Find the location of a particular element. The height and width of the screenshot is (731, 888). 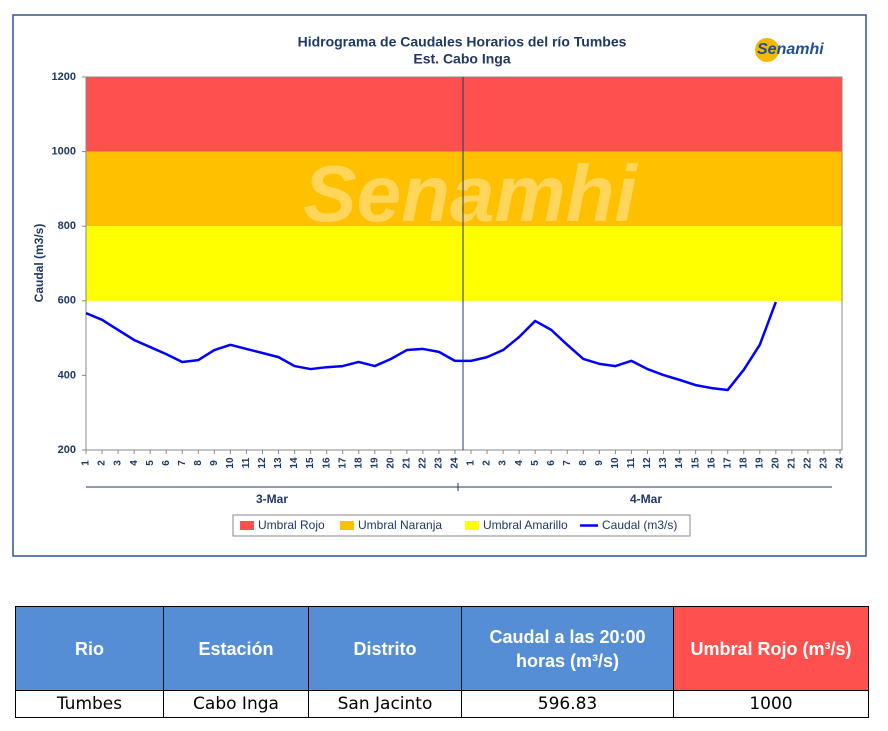

chart-subtitle: Est. Cabo Inga is located at coordinates (461, 59).